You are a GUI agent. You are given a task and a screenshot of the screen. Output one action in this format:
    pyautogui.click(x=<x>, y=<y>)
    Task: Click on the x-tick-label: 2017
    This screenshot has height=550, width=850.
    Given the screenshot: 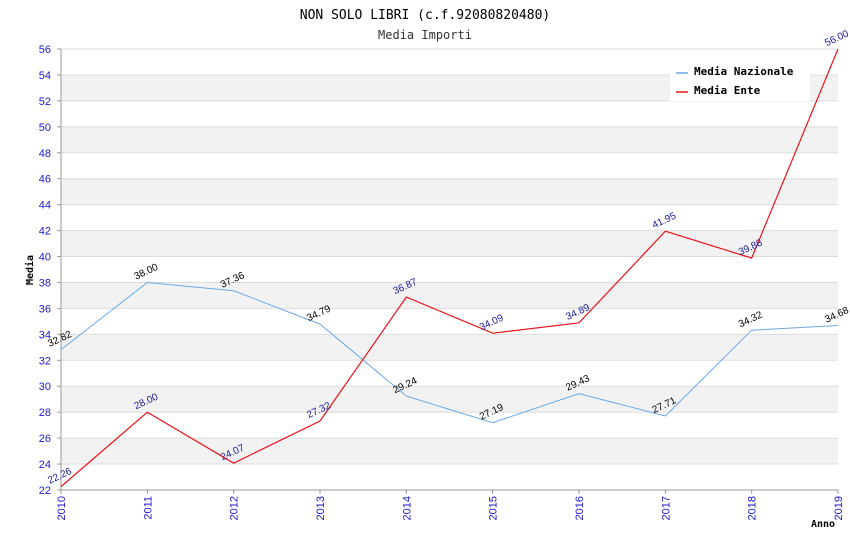 What is the action you would take?
    pyautogui.click(x=666, y=508)
    